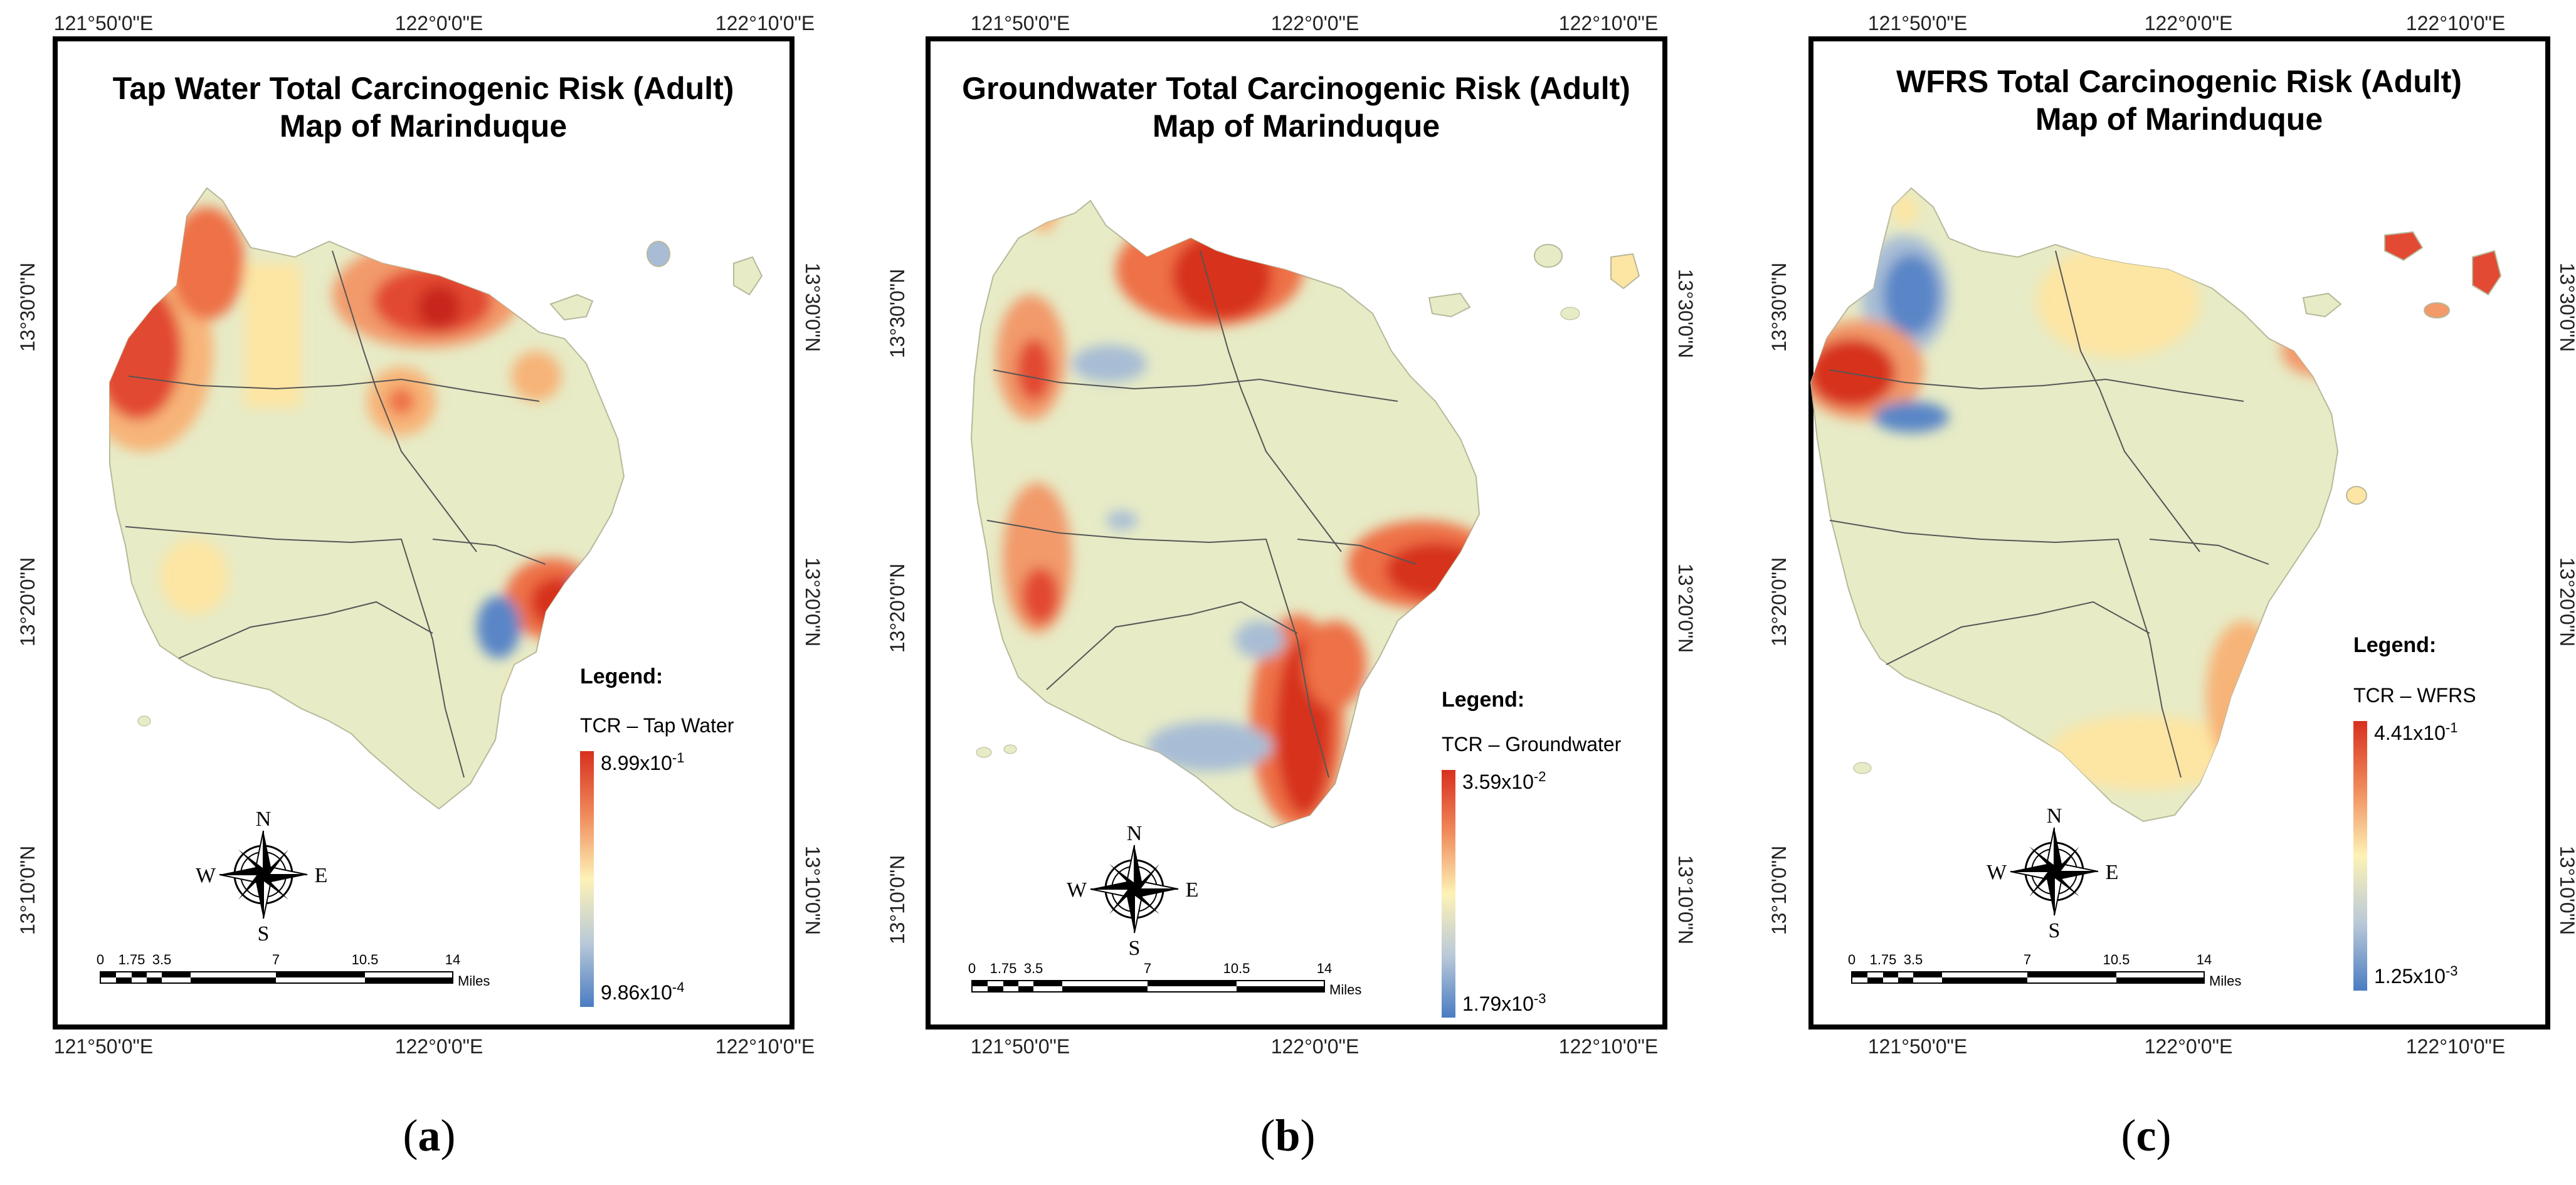  I want to click on legend-min: 1.79x10⁻³, so click(1504, 1003).